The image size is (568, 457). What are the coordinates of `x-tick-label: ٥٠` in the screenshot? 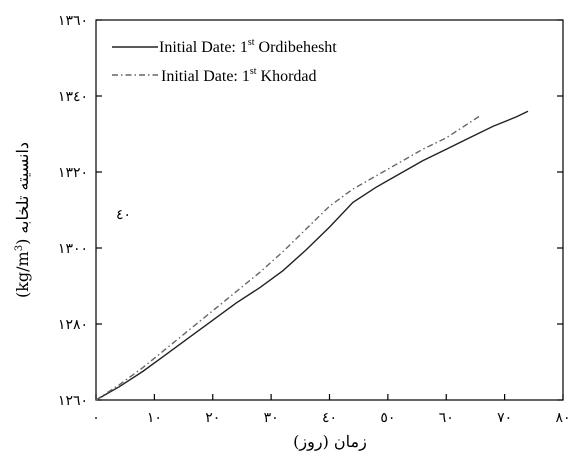 It's located at (387, 418).